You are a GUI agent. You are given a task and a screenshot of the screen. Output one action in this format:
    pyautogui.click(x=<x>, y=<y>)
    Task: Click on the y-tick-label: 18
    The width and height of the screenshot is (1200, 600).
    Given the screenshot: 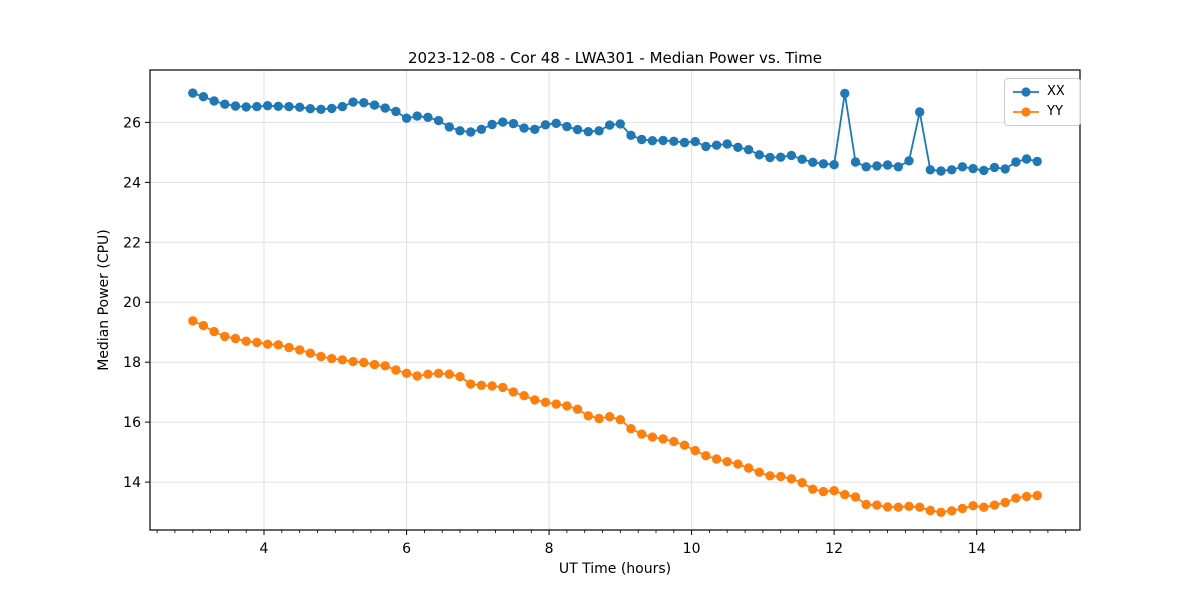 What is the action you would take?
    pyautogui.click(x=132, y=363)
    